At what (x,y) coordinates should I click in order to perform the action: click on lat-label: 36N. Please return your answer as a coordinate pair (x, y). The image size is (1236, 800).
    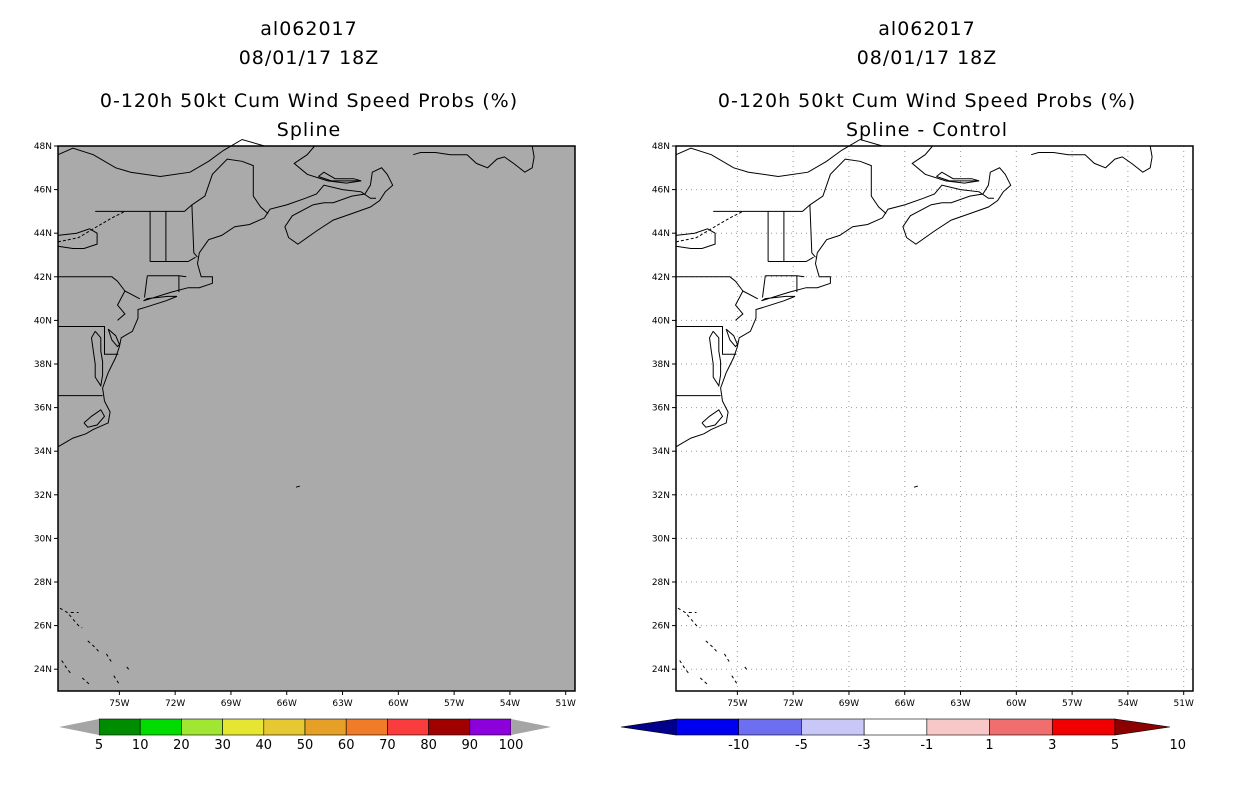
    Looking at the image, I should click on (661, 409).